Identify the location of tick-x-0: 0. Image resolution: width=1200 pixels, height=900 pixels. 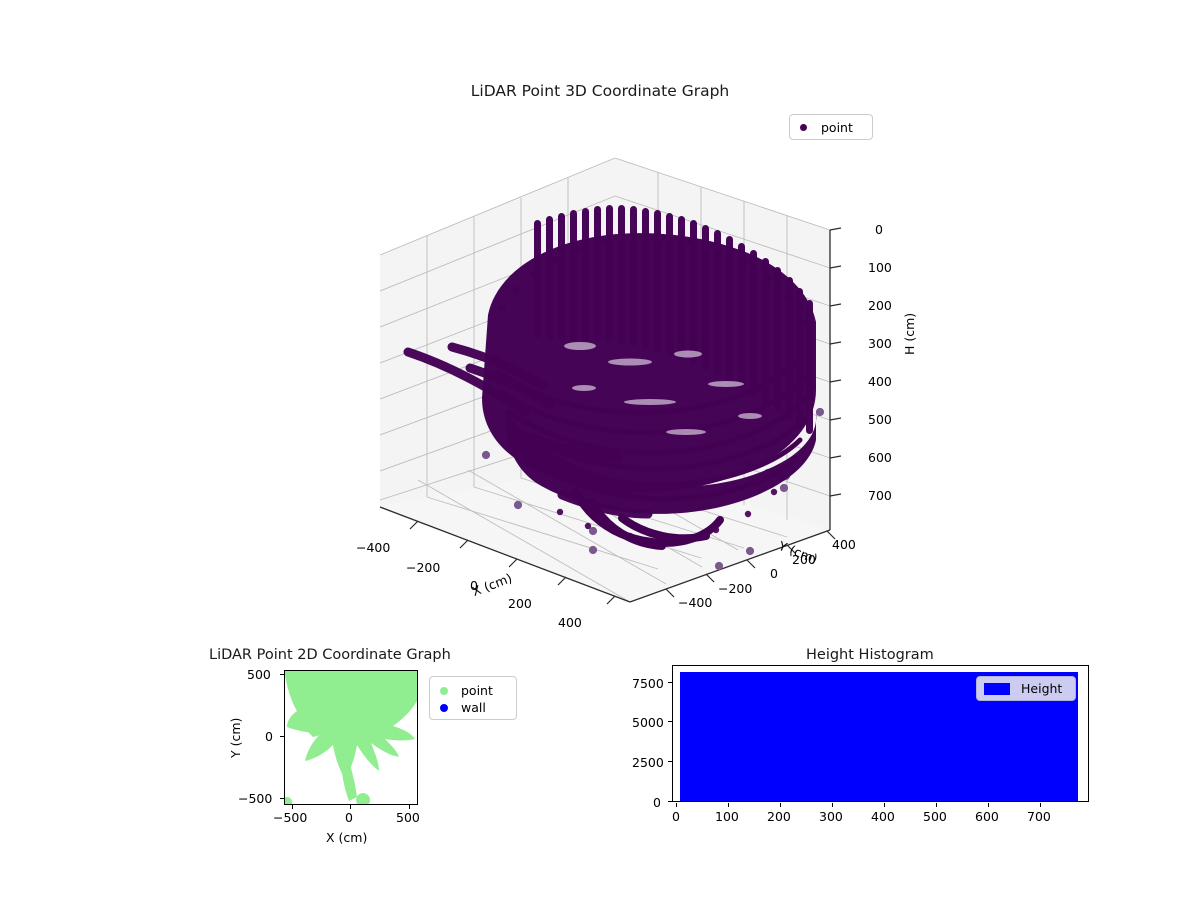
(474, 585).